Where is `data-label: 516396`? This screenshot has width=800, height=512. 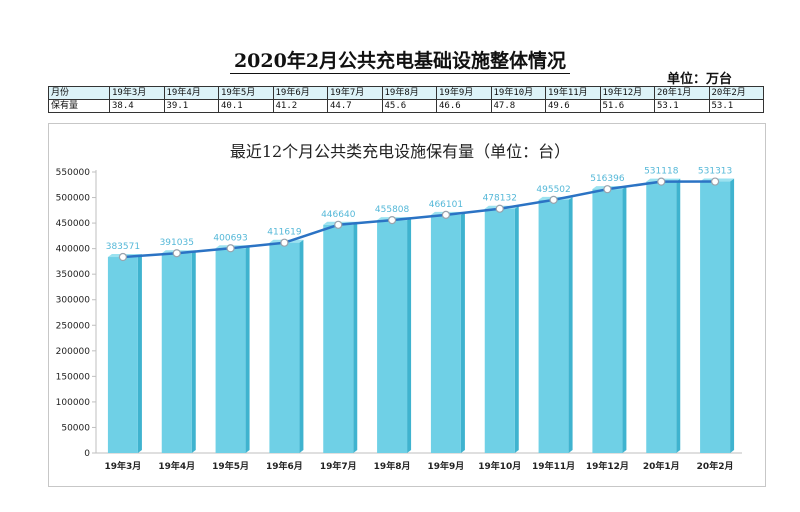 data-label: 516396 is located at coordinates (607, 179).